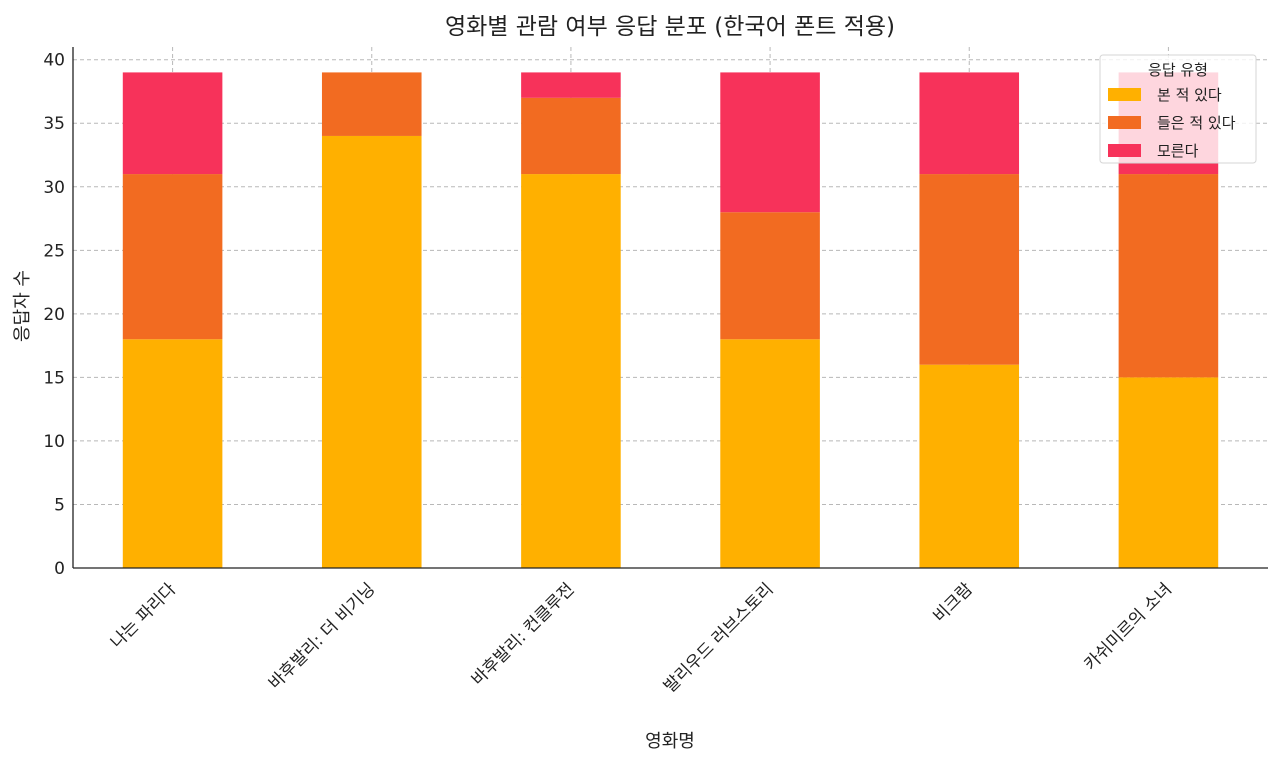 This screenshot has width=1280, height=763. What do you see at coordinates (1128, 626) in the screenshot?
I see `x-tick-label: 카쉬미르의 소녀` at bounding box center [1128, 626].